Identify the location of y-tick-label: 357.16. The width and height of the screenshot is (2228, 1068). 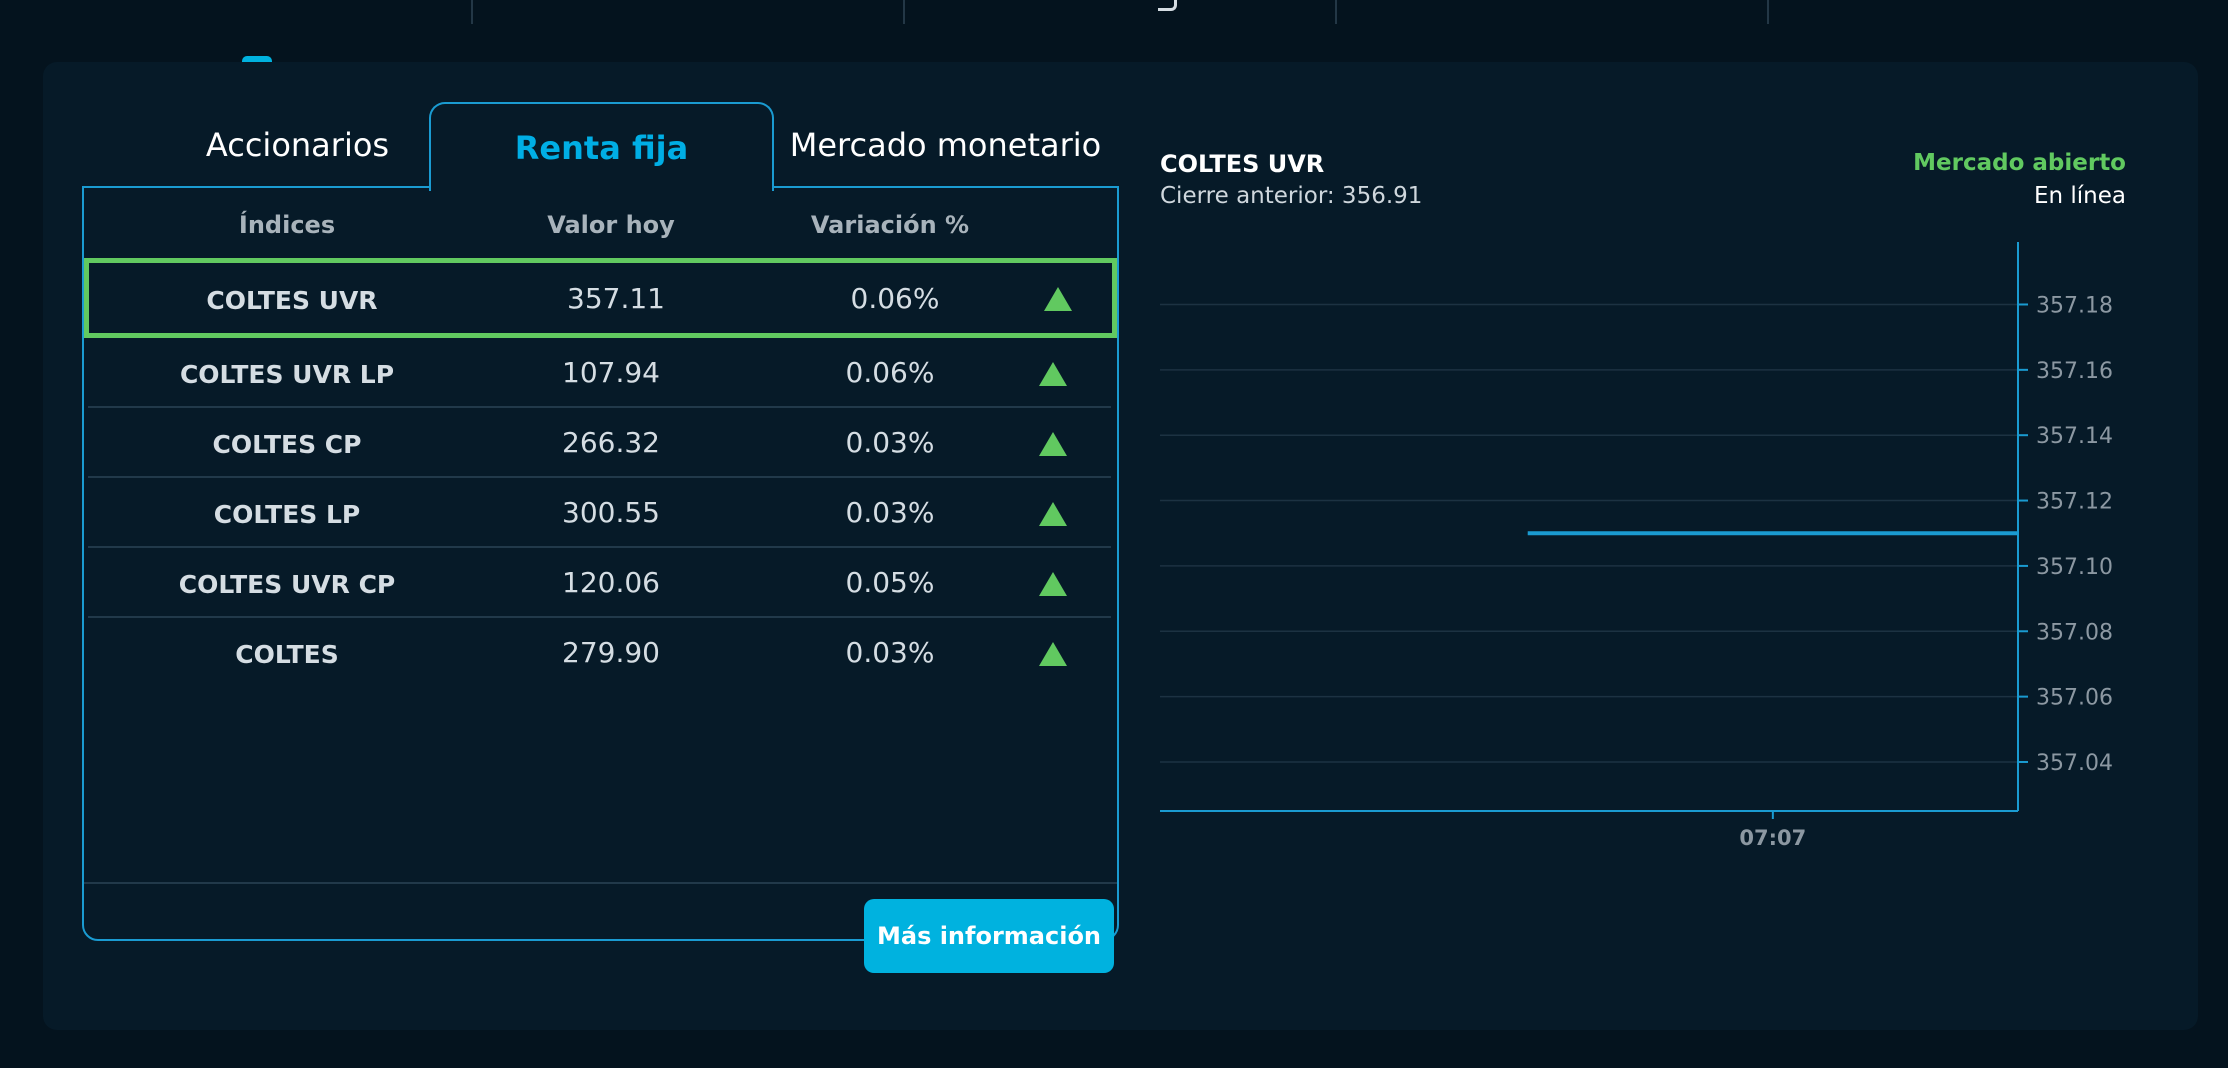
(2074, 371).